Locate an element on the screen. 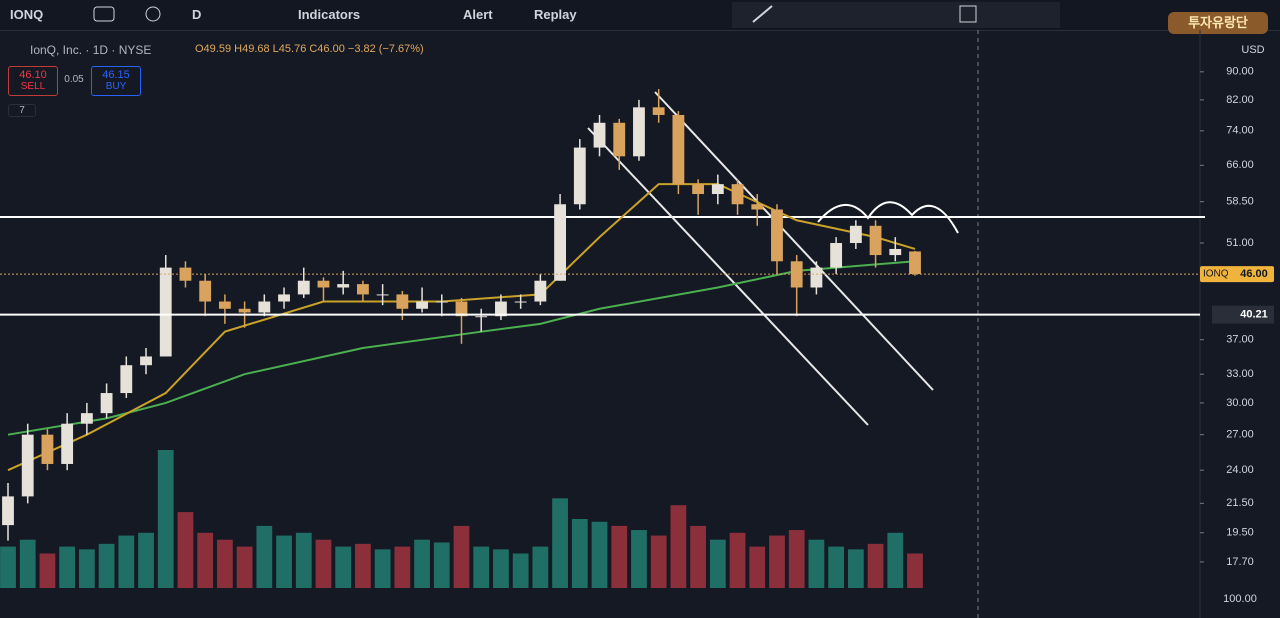 This screenshot has height=618, width=1280. pattern-drawing is located at coordinates (888, 217).